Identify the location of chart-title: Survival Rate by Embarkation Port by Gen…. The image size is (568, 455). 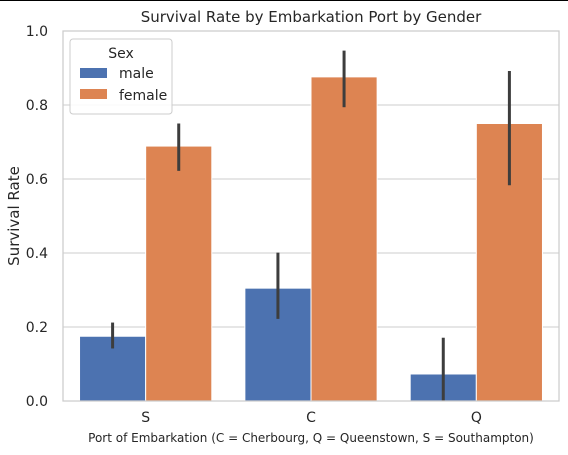
(311, 17).